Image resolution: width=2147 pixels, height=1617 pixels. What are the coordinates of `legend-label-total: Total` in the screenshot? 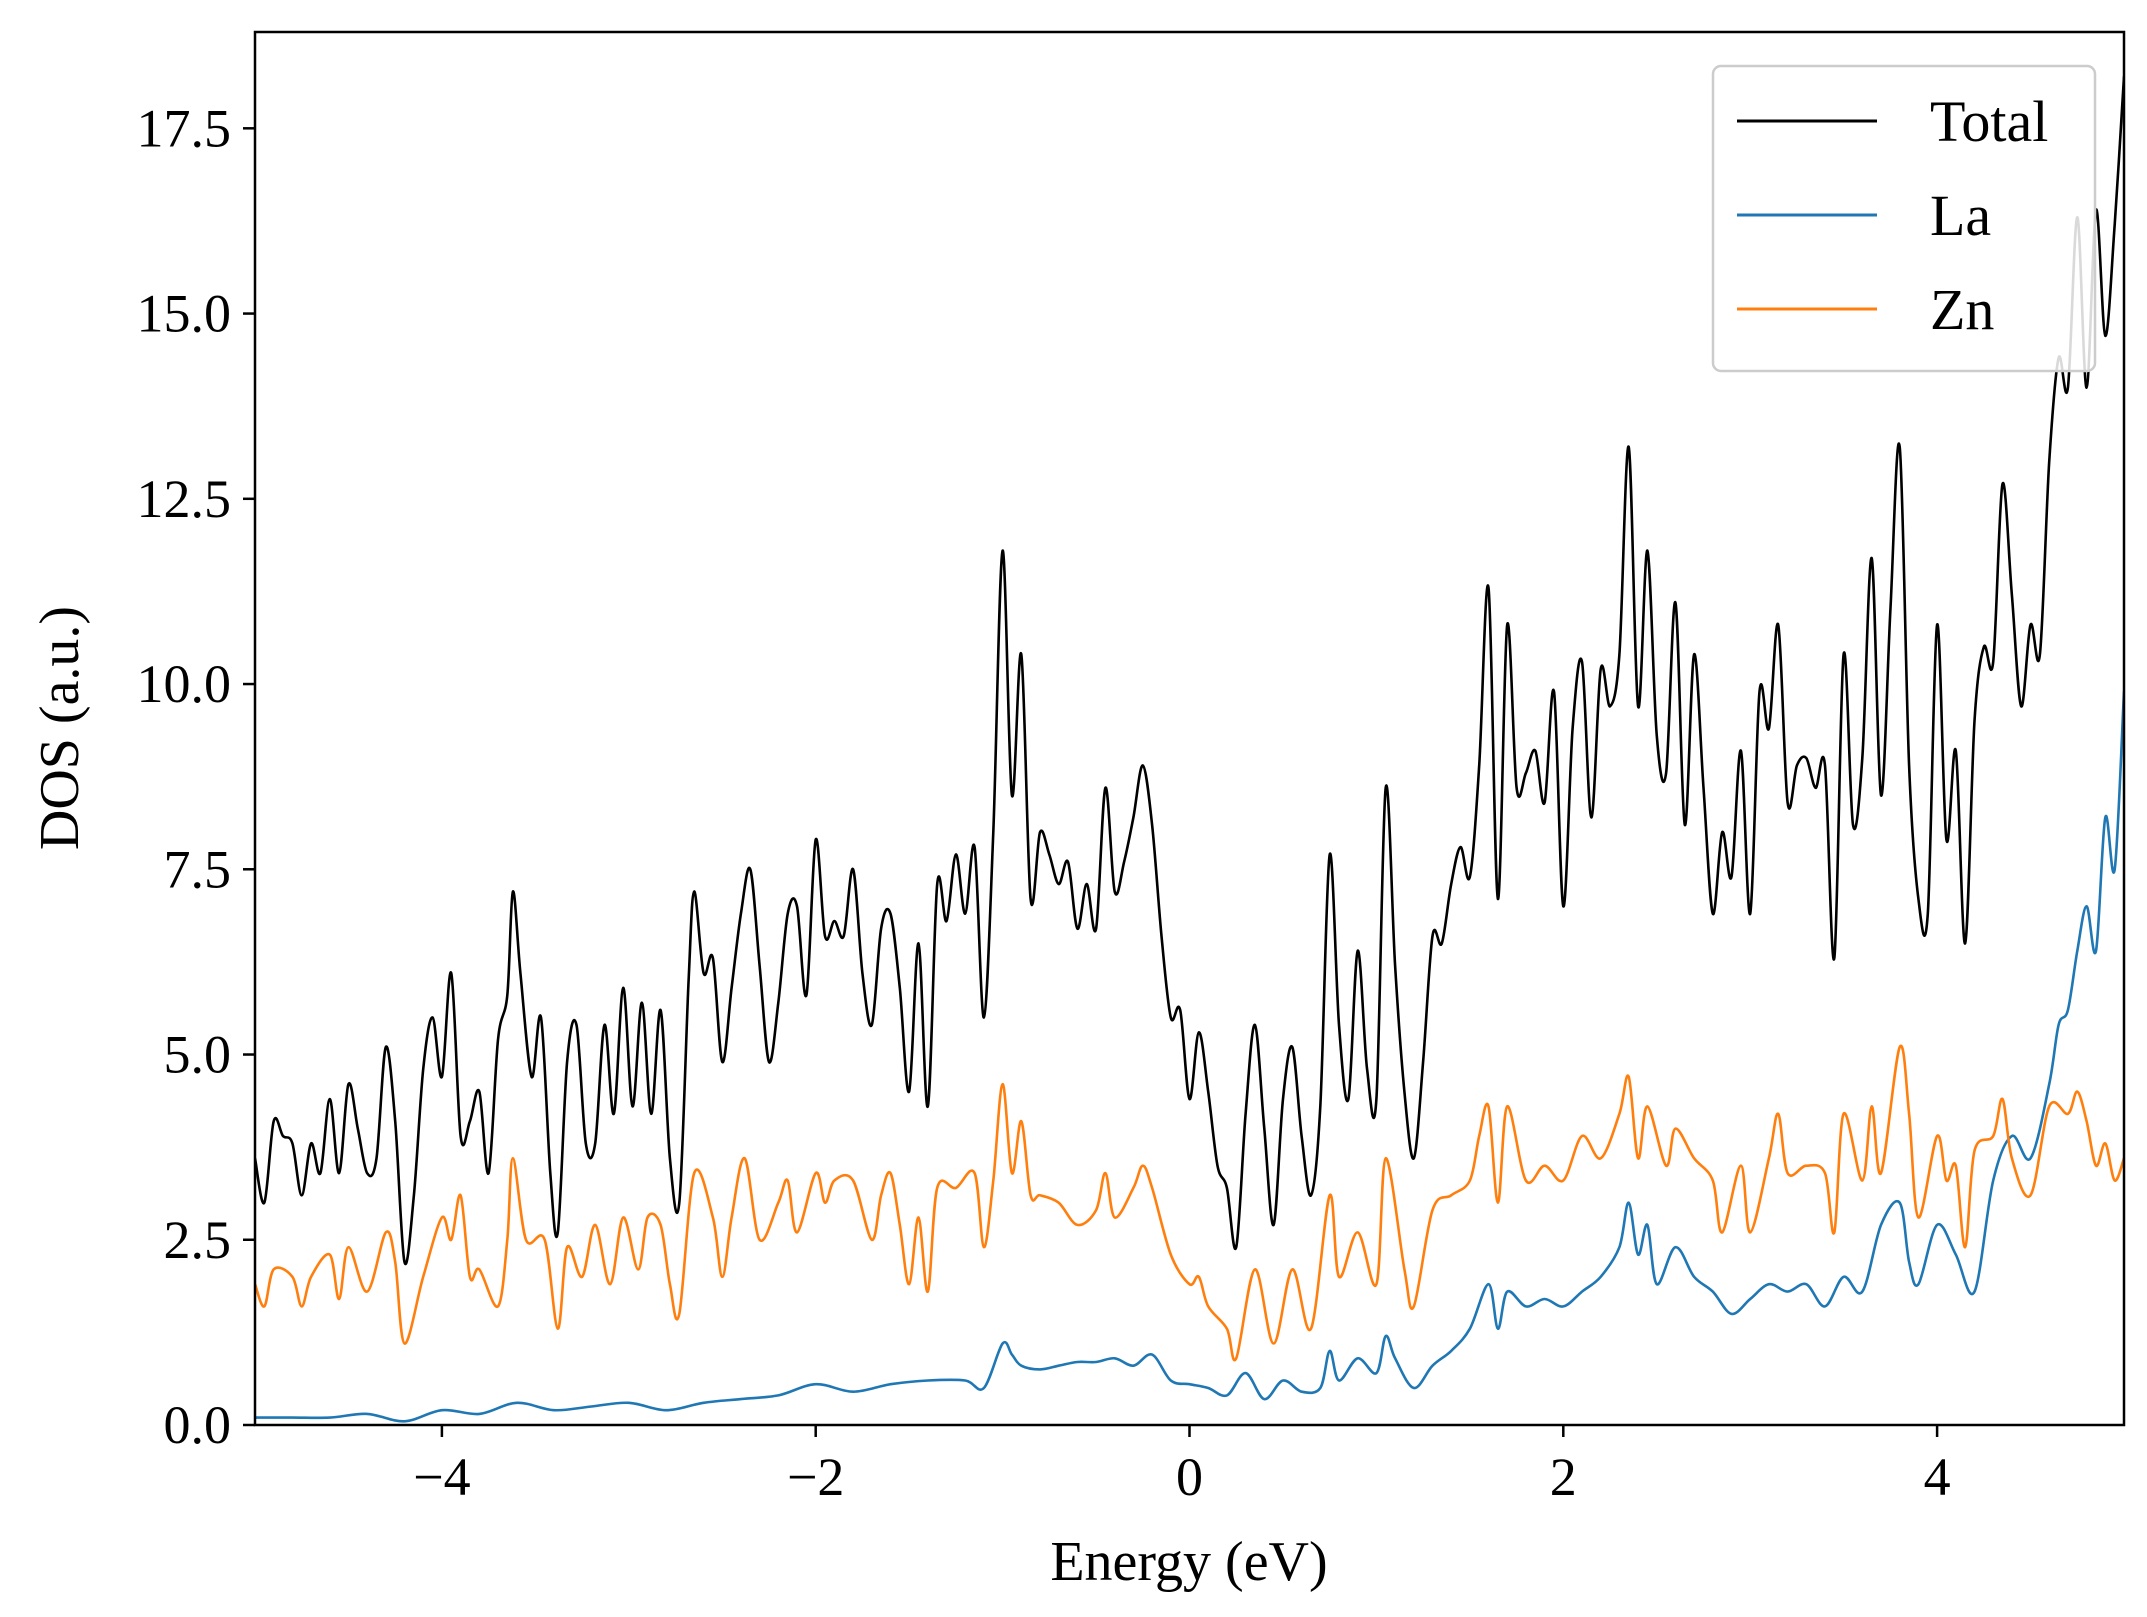 It's located at (1989, 121).